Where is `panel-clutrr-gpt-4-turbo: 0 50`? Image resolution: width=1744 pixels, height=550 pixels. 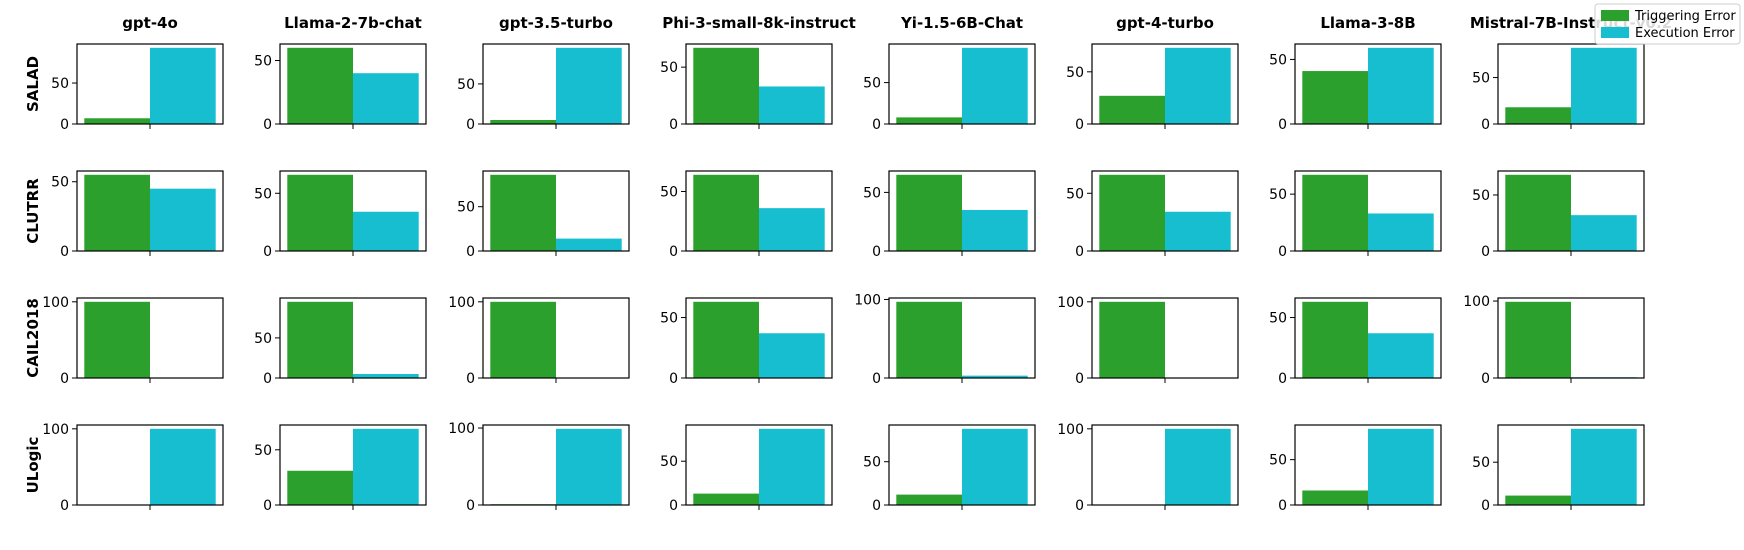
panel-clutrr-gpt-4-turbo: 0 50 is located at coordinates (1152, 215).